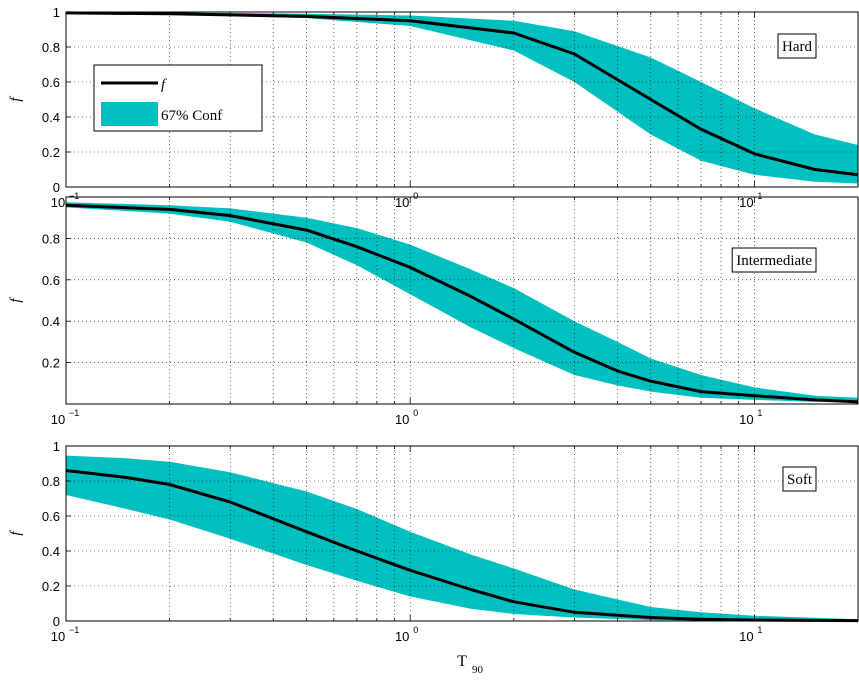 The height and width of the screenshot is (691, 859). Describe the element at coordinates (478, 670) in the screenshot. I see `x-axis-label-subscript: 90` at that location.